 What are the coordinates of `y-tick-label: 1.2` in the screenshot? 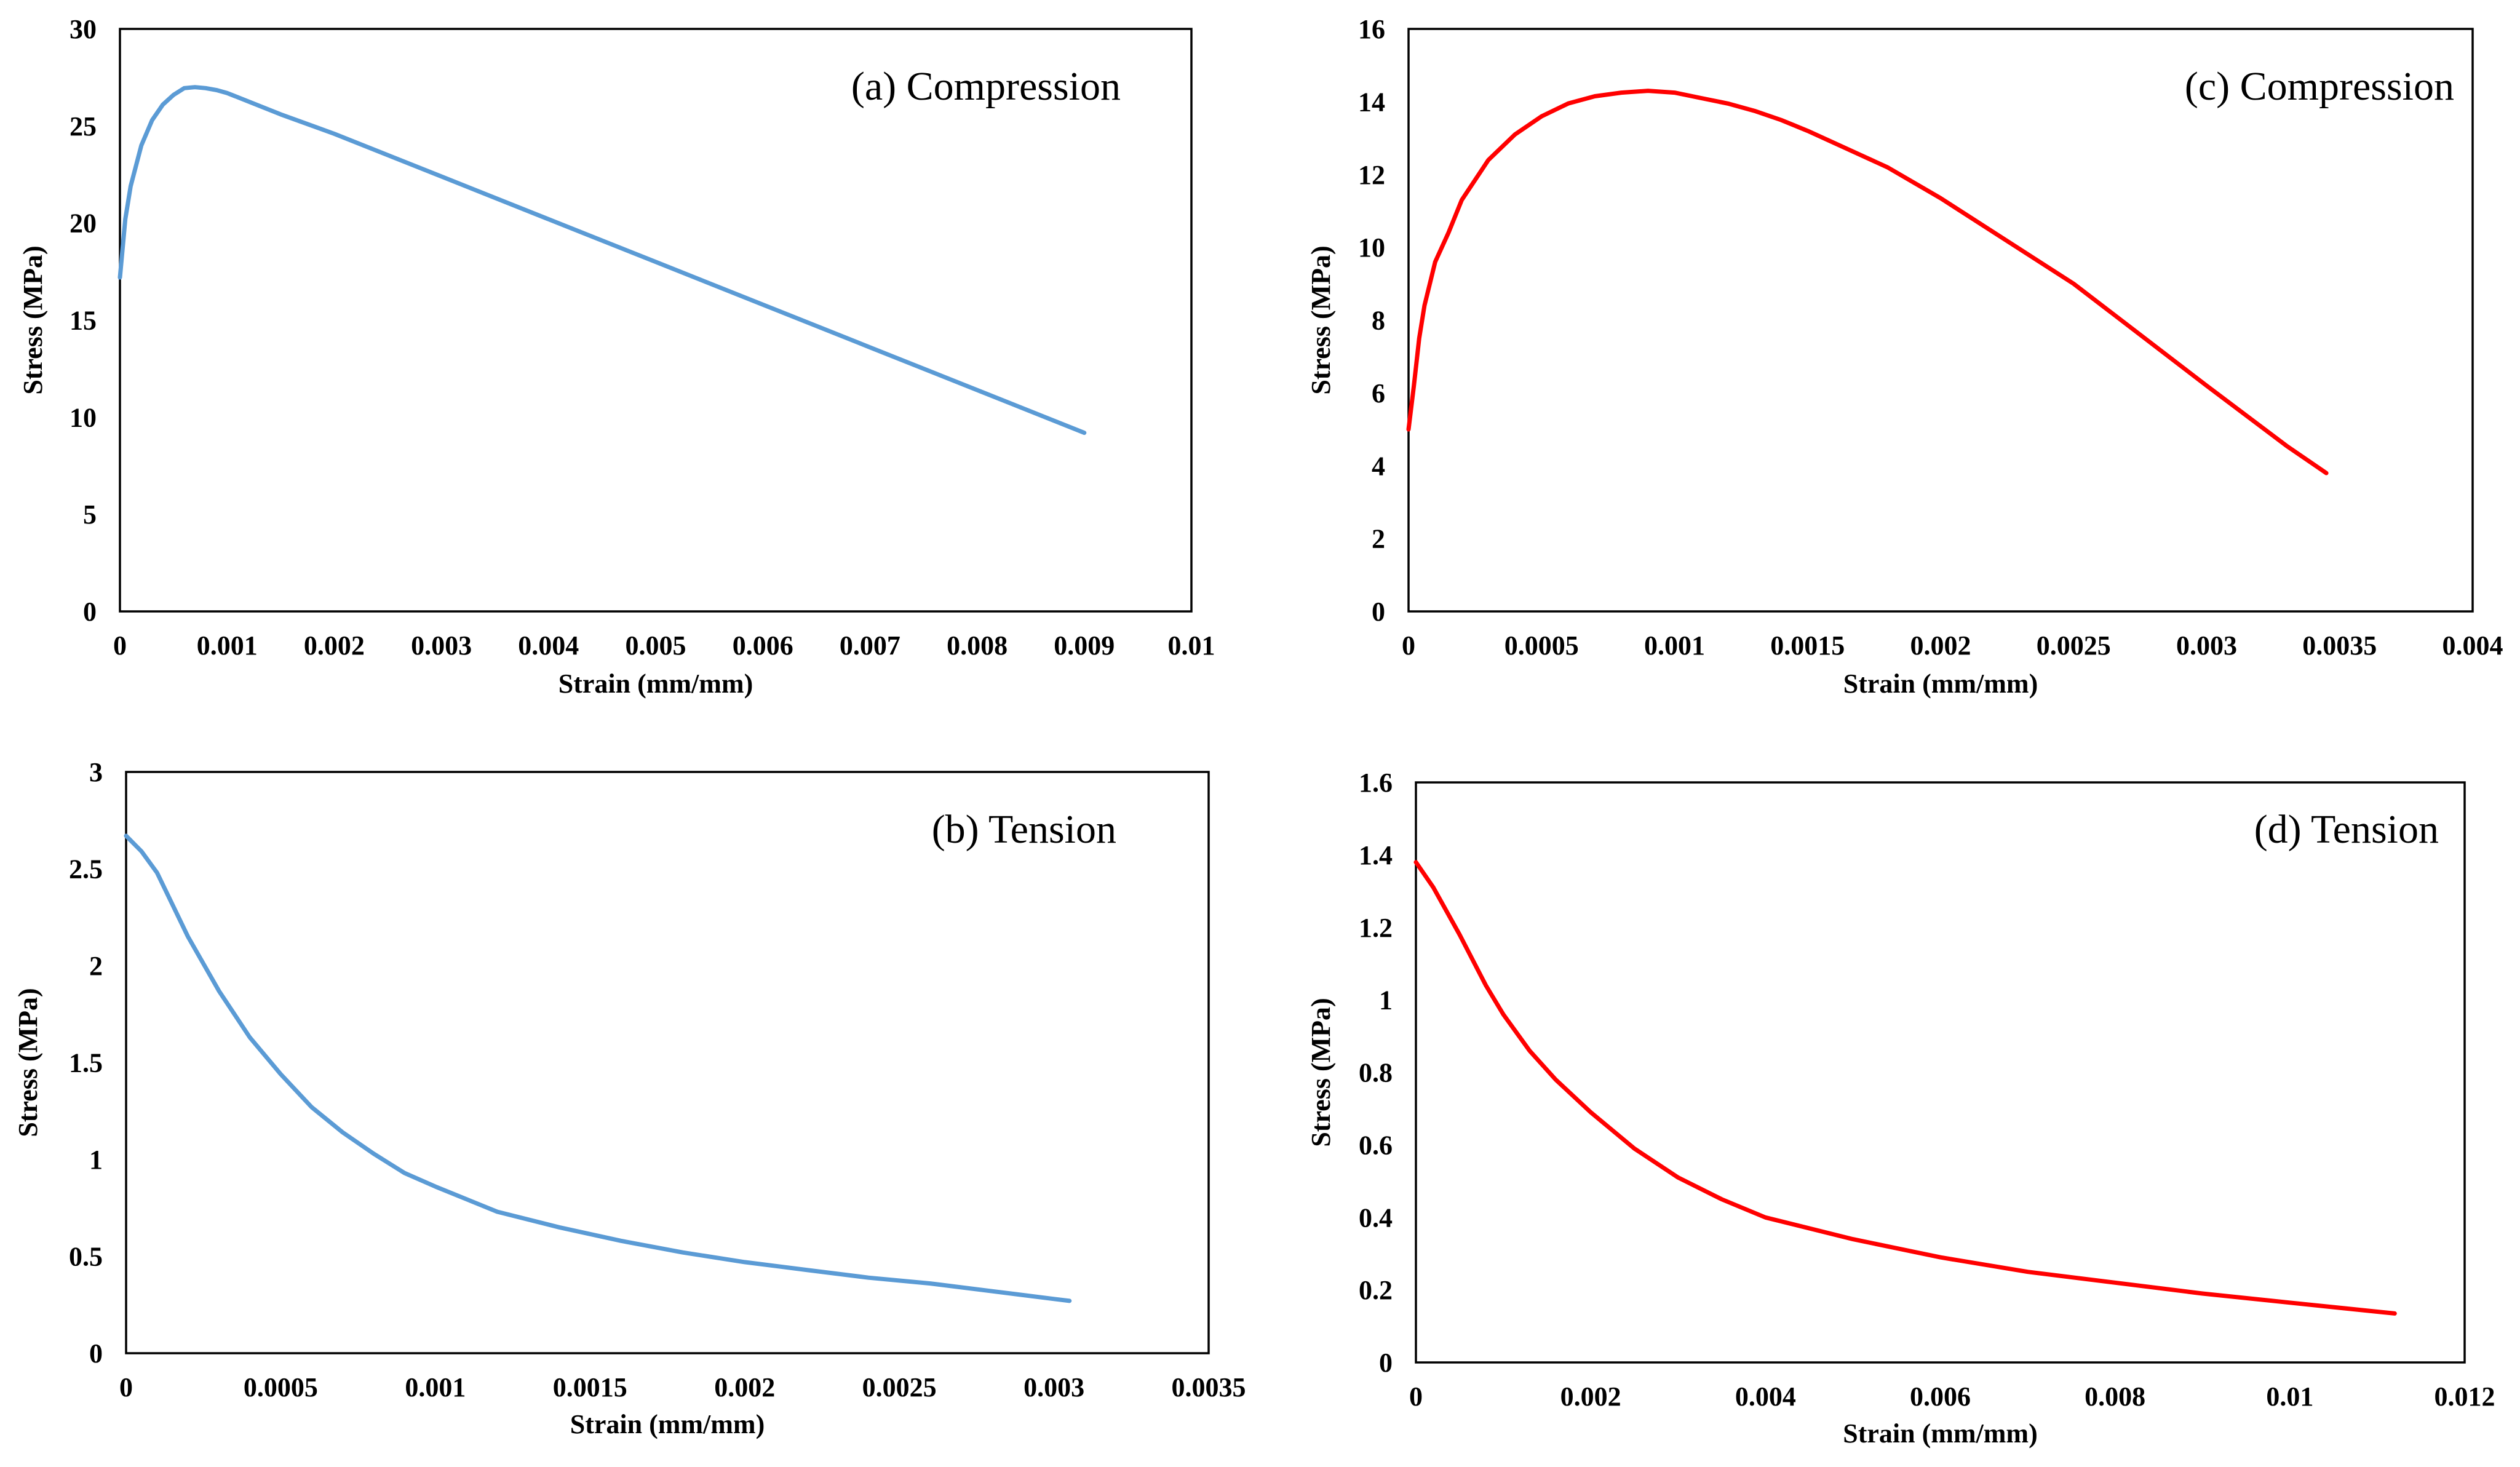 It's located at (1376, 928).